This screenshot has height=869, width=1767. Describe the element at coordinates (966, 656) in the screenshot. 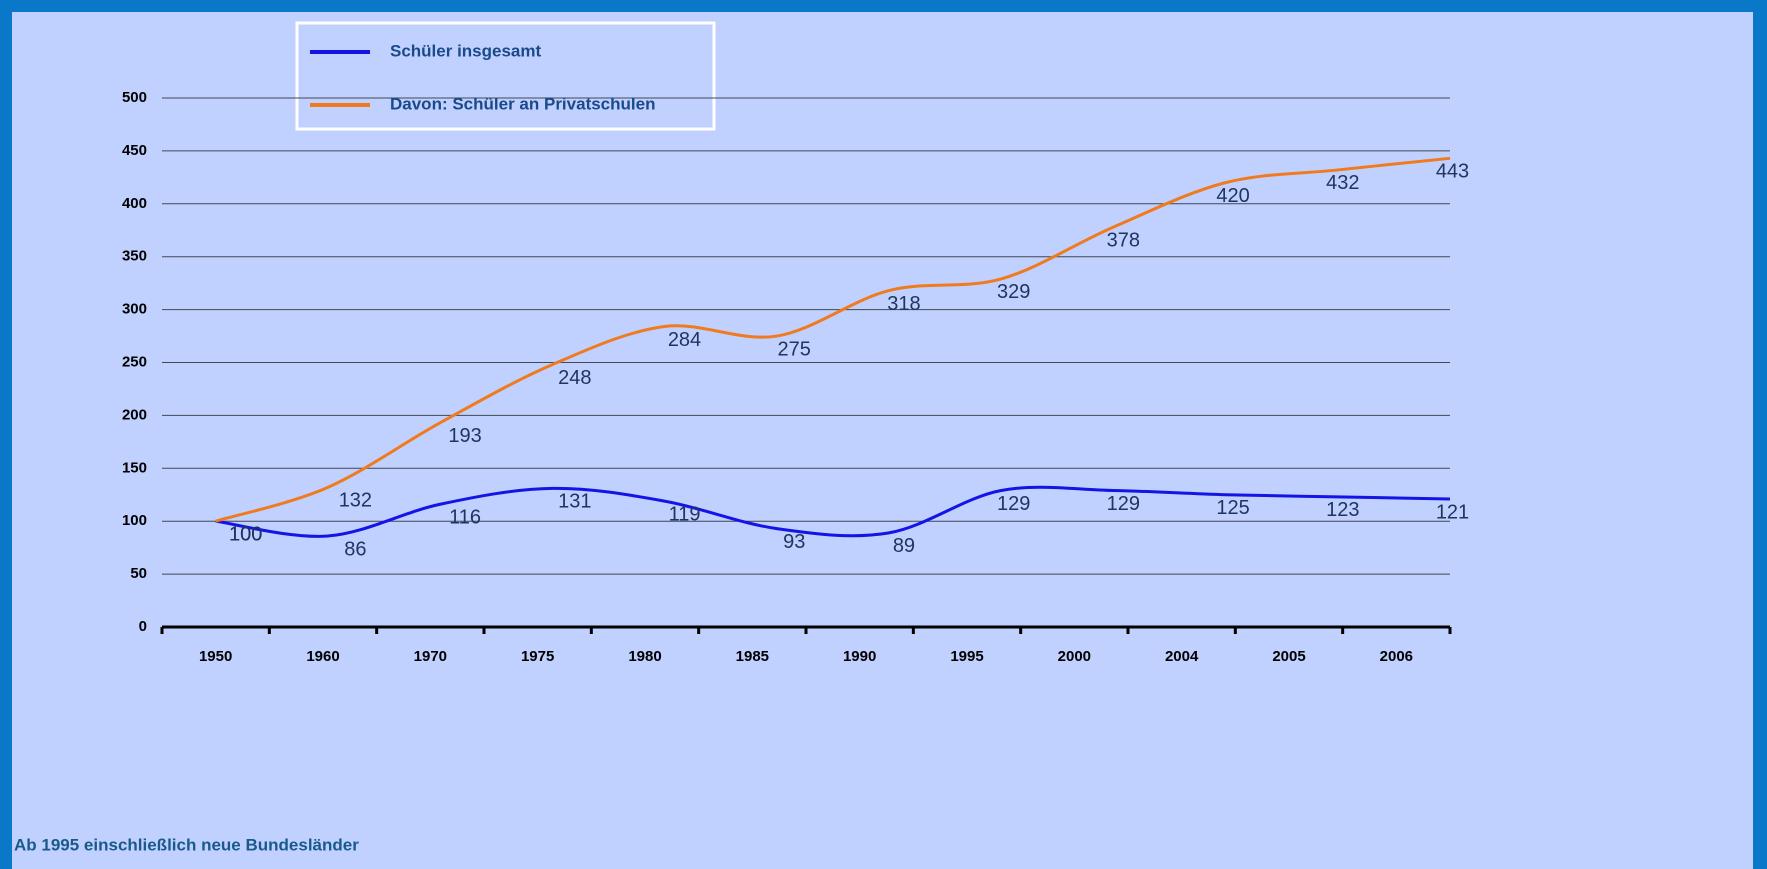

I see `x-tick-label: 1995` at that location.